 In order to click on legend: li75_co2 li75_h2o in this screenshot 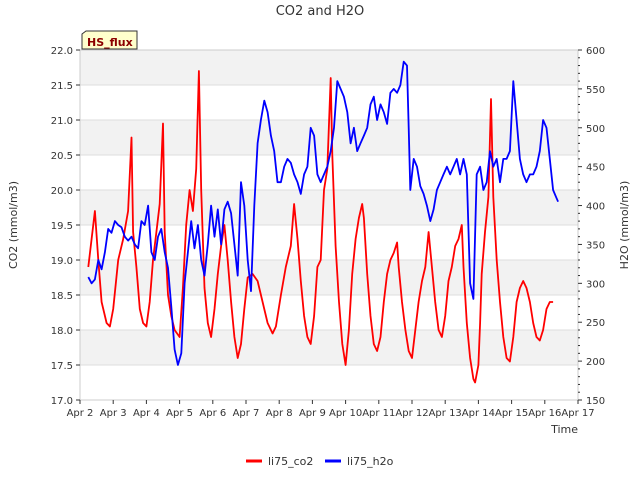, I will do `click(320, 461)`.